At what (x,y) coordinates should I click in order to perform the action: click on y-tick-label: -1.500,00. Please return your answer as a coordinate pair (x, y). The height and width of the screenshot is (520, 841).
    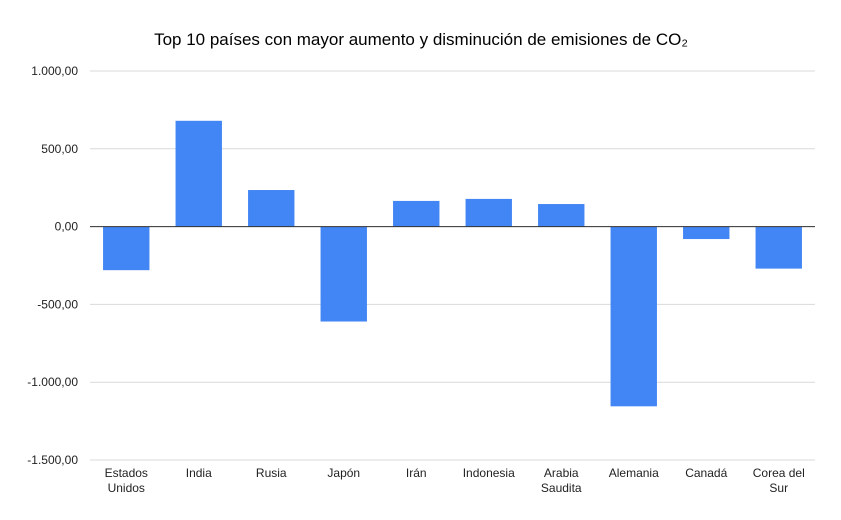
    Looking at the image, I should click on (52, 460).